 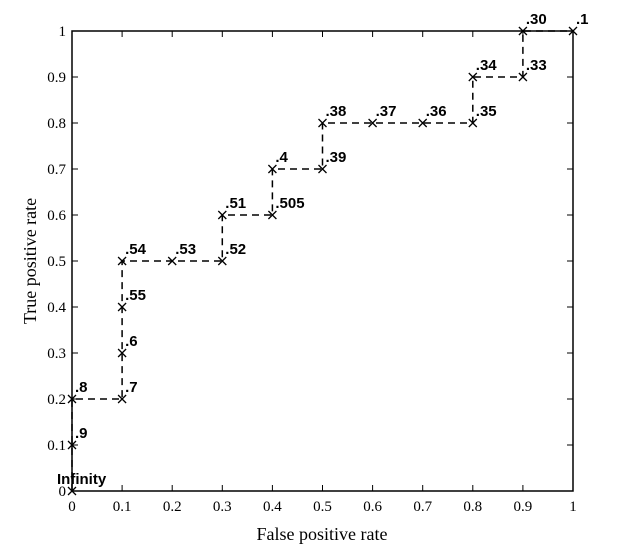 I want to click on y-tick-label: 0, so click(x=63, y=492).